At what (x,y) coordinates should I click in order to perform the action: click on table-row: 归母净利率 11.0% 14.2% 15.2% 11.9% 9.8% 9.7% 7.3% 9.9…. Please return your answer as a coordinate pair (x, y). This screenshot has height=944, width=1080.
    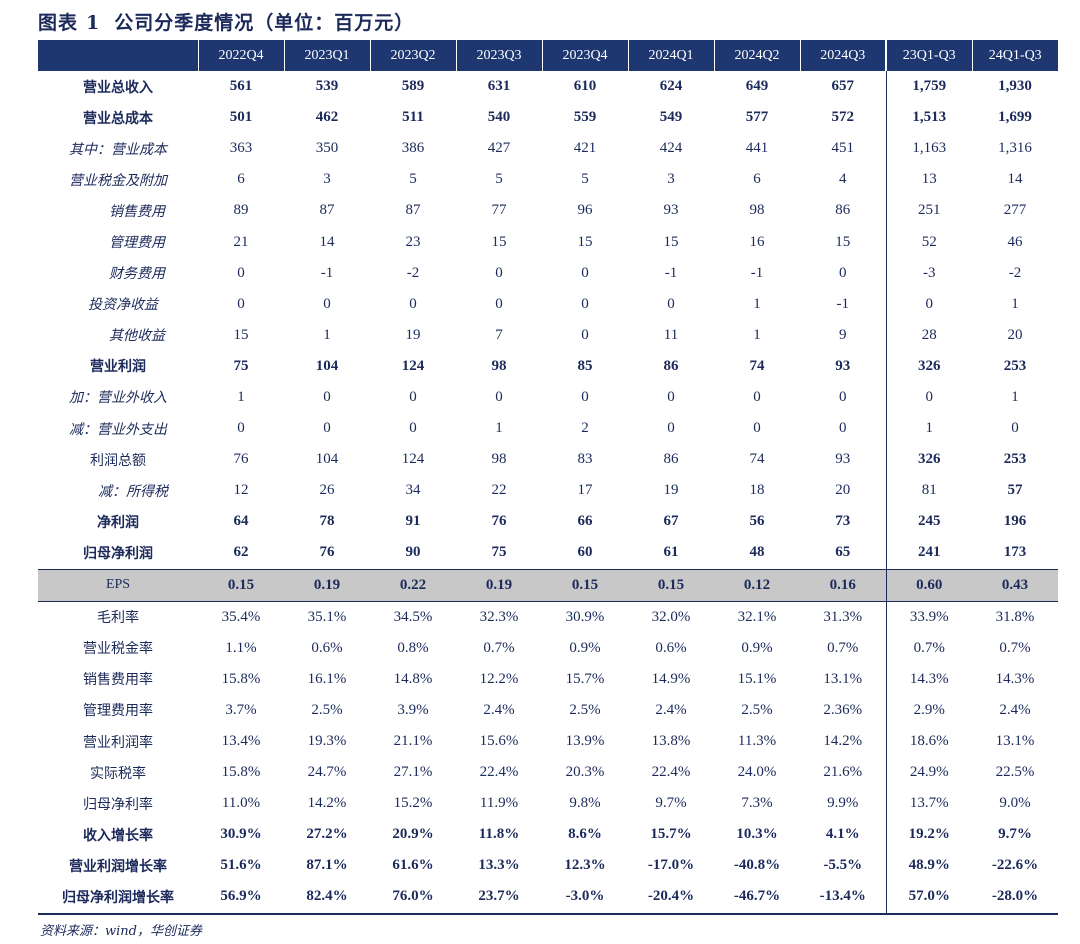
    Looking at the image, I should click on (548, 804).